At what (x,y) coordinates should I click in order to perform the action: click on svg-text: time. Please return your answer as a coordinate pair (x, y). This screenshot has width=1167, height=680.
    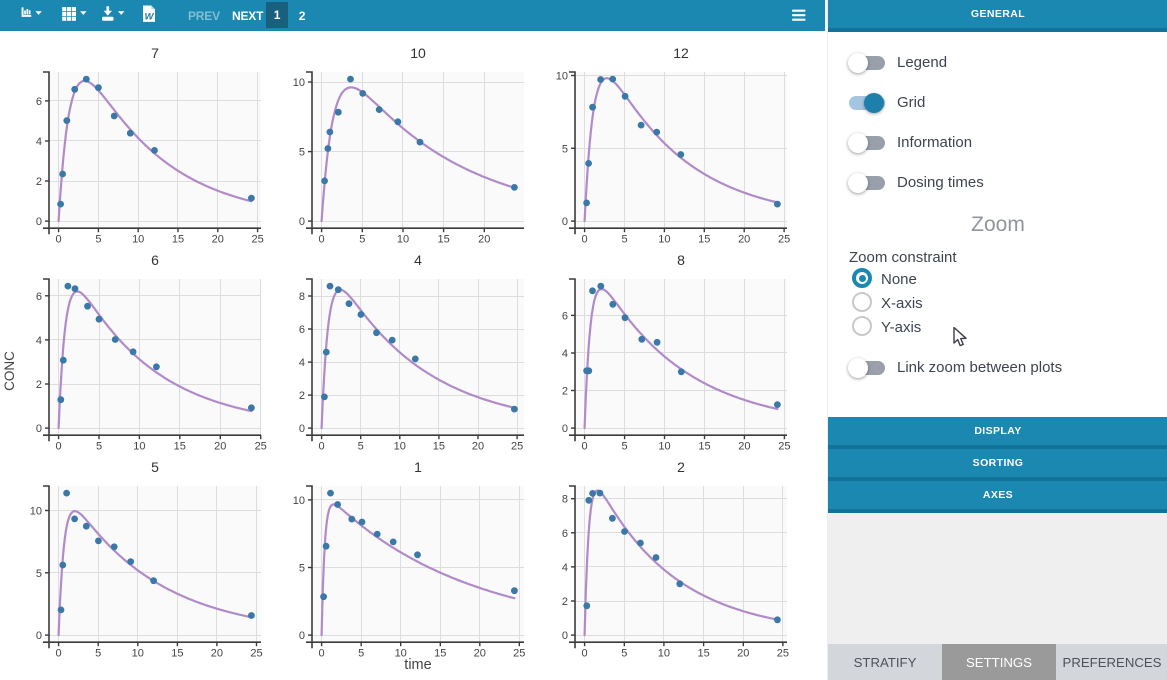
    Looking at the image, I should click on (417, 665).